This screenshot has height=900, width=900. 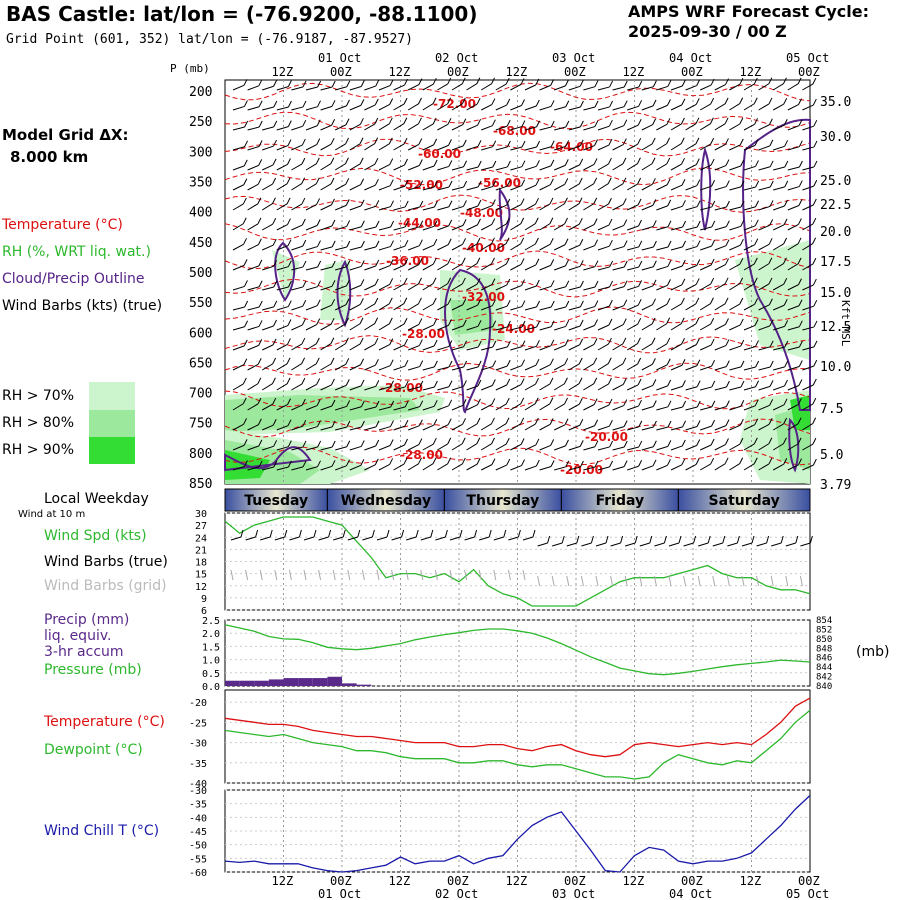 I want to click on bottom-time-tick: 12Z, so click(x=400, y=881).